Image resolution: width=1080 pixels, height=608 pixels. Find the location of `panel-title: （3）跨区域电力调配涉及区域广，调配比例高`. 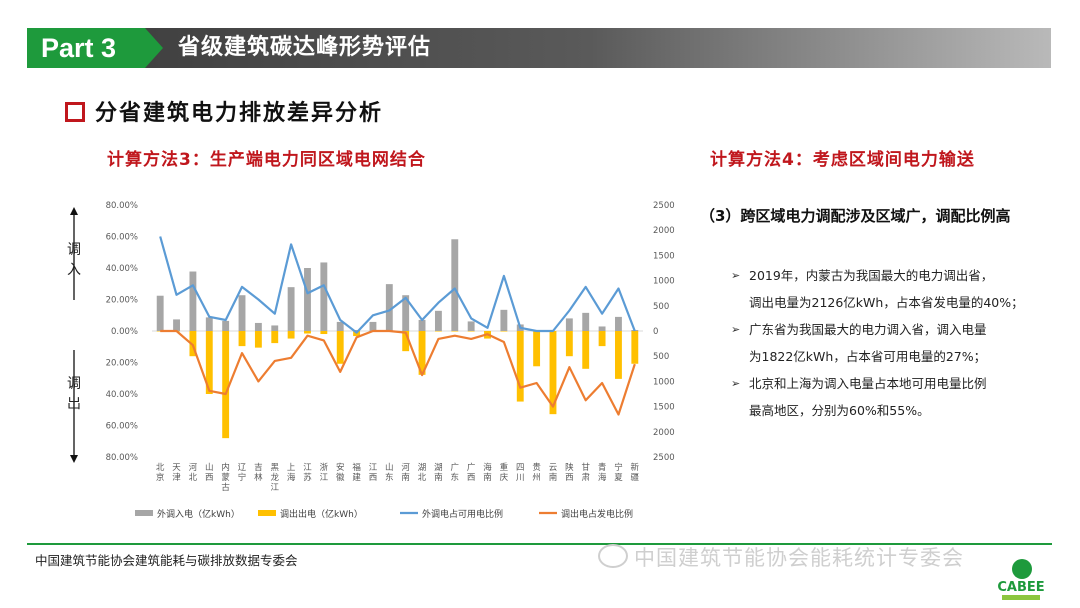

panel-title: （3）跨区域电力调配涉及区域广，调配比例高 is located at coordinates (855, 216).